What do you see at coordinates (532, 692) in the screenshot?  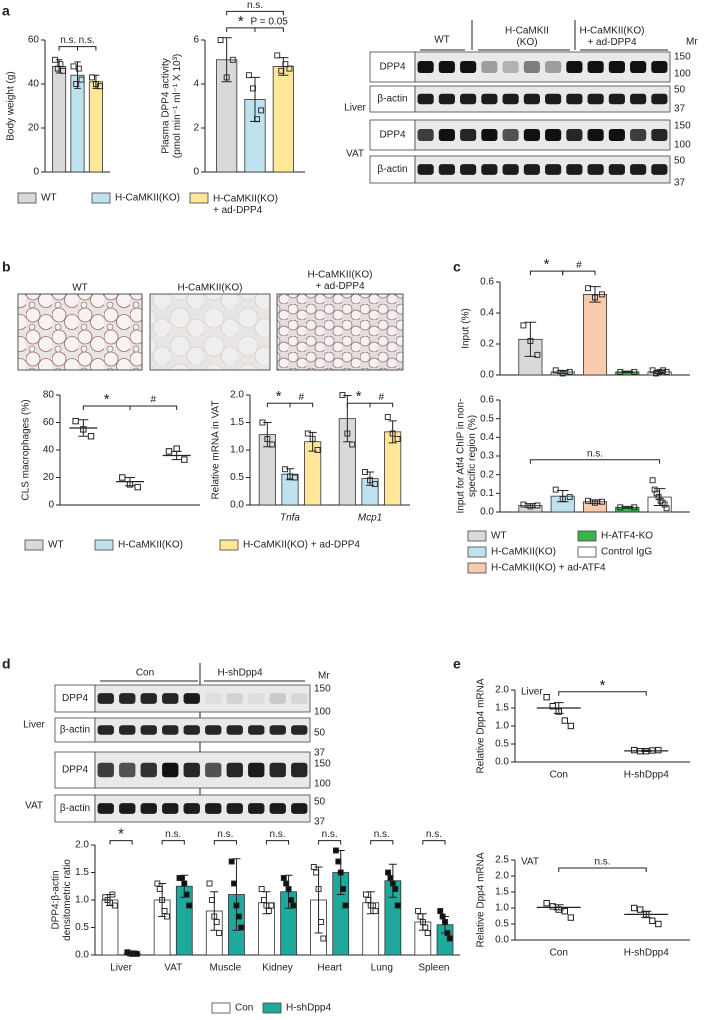 I see `chart-title: Liver` at bounding box center [532, 692].